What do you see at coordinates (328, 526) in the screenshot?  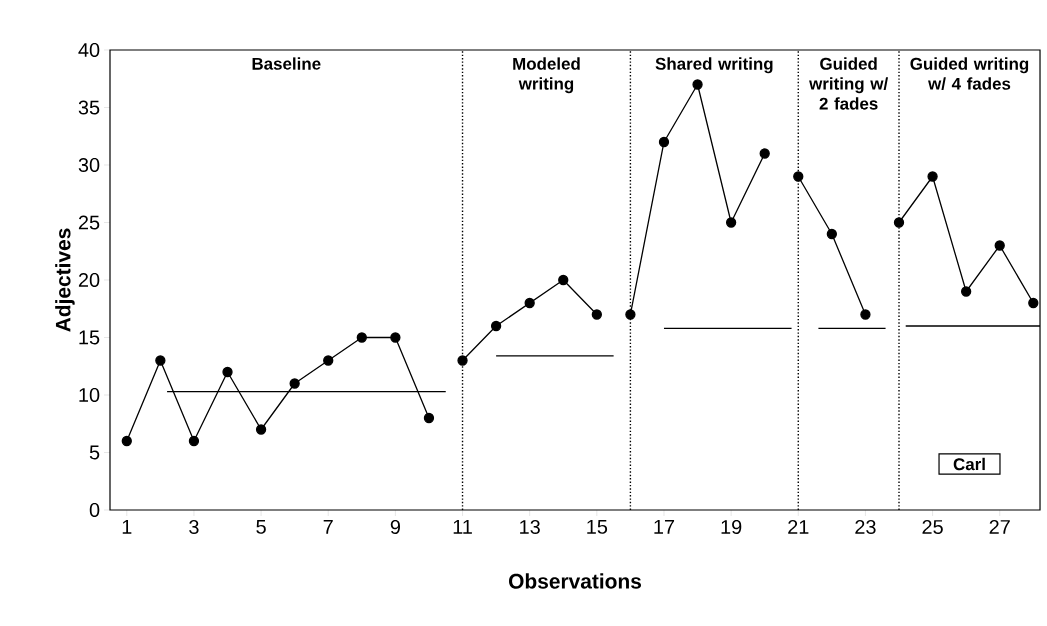 I see `x-tick-label: 7` at bounding box center [328, 526].